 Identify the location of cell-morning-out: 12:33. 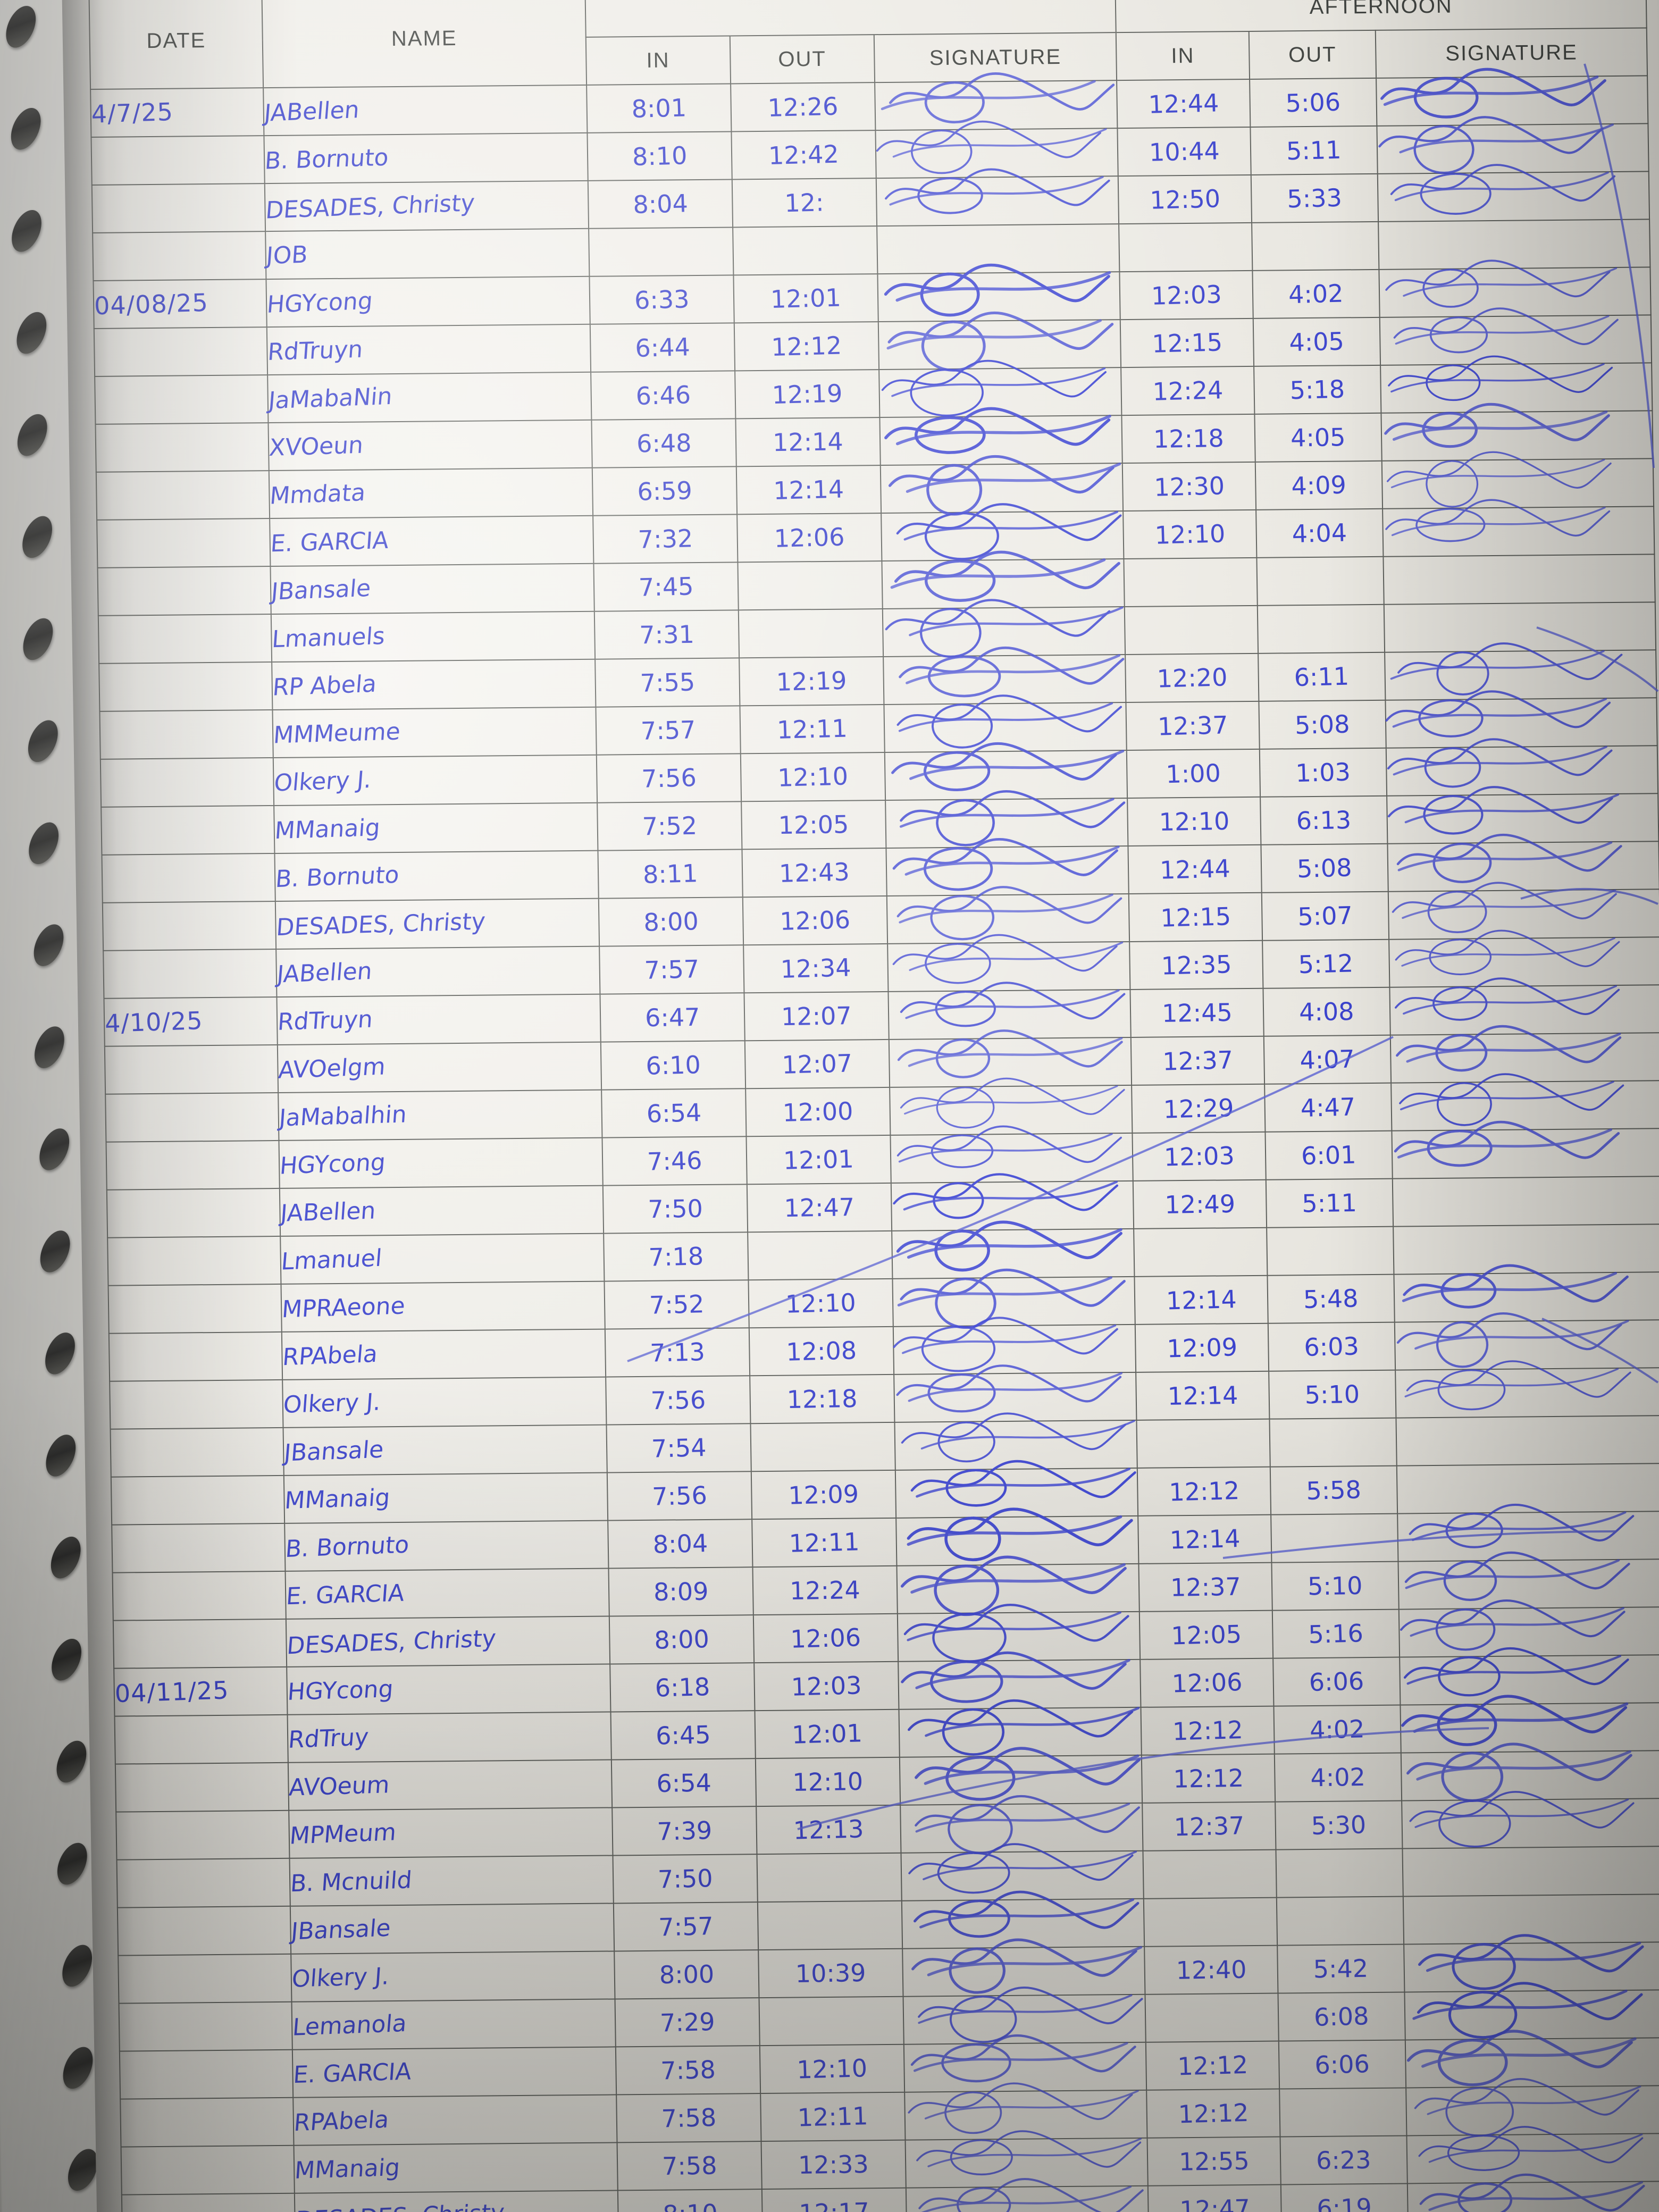
(833, 2165).